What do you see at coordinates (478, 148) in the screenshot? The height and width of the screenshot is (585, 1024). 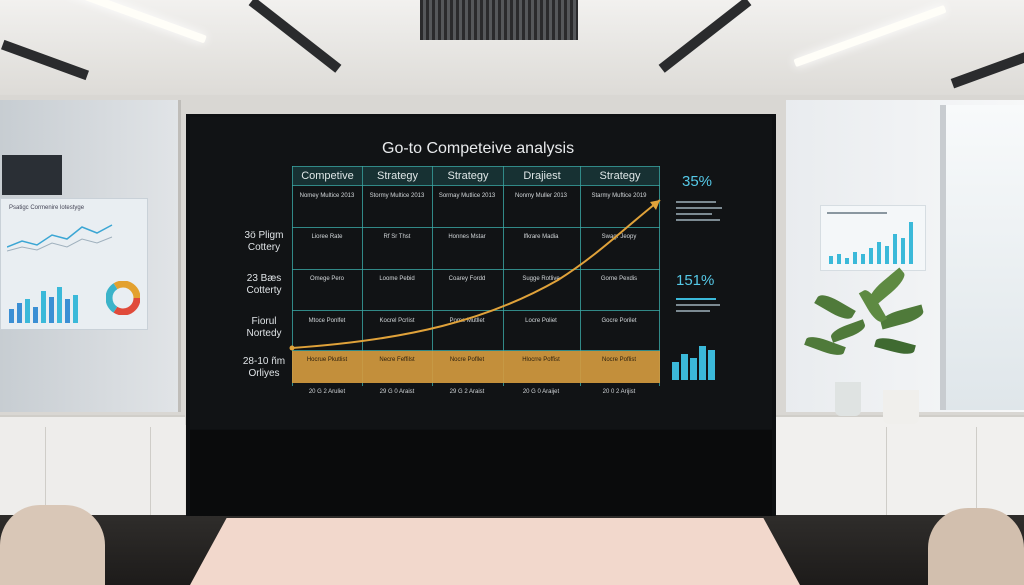 I see `screen-title: Go-to Competeive analysis` at bounding box center [478, 148].